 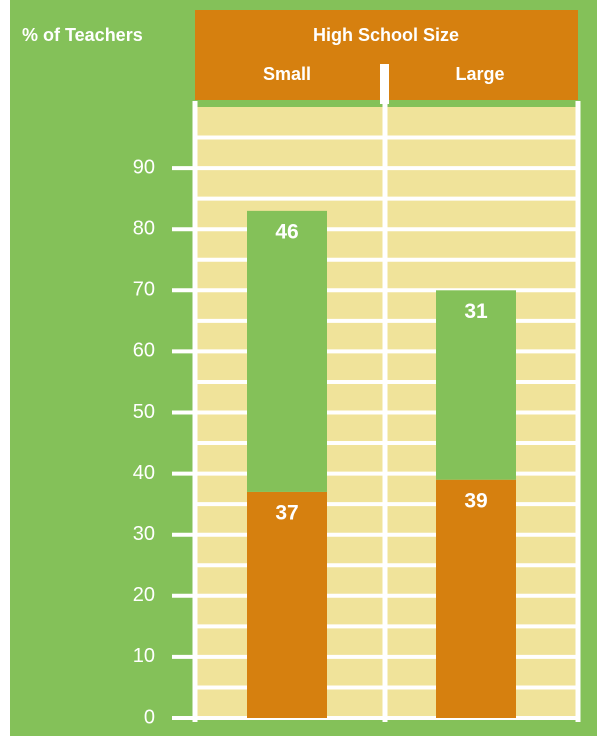 I want to click on y-tick-label: 70, so click(x=144, y=290).